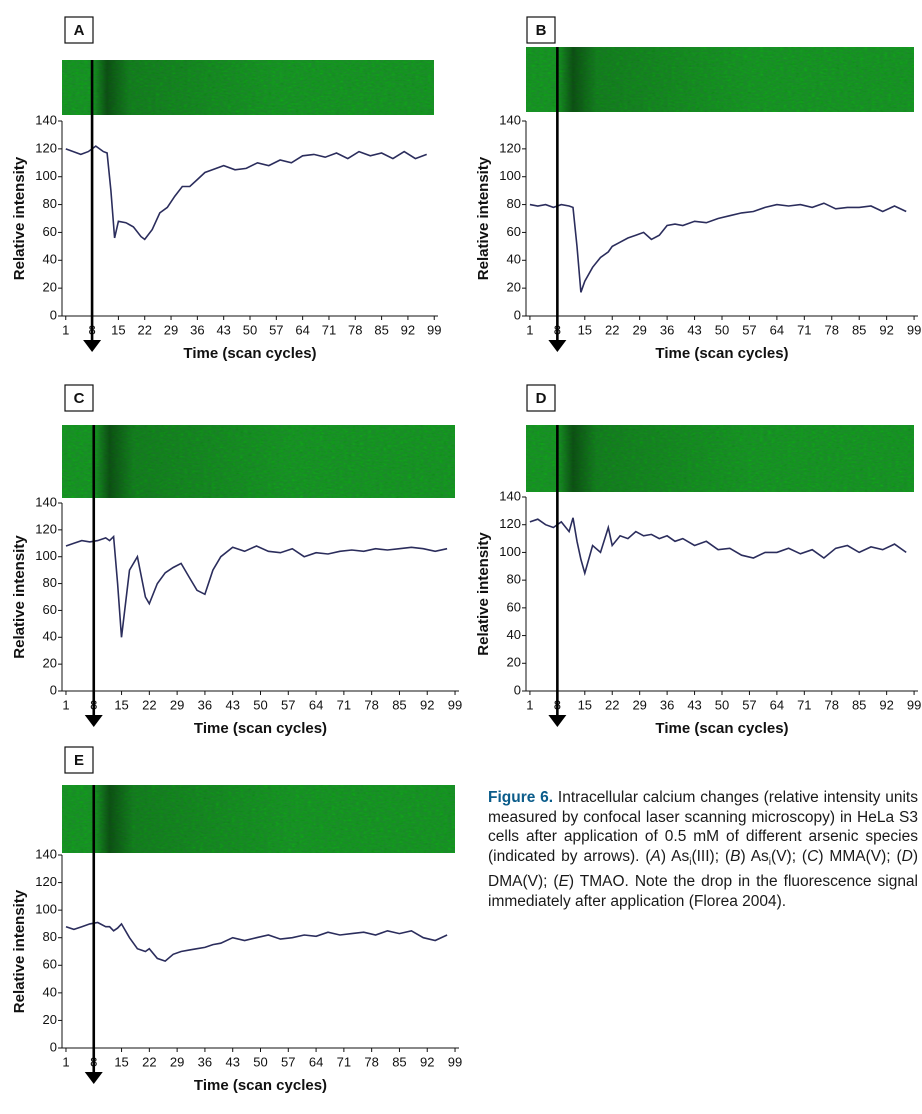 The height and width of the screenshot is (1114, 922). What do you see at coordinates (655, 856) in the screenshot?
I see `caption-segment: A` at bounding box center [655, 856].